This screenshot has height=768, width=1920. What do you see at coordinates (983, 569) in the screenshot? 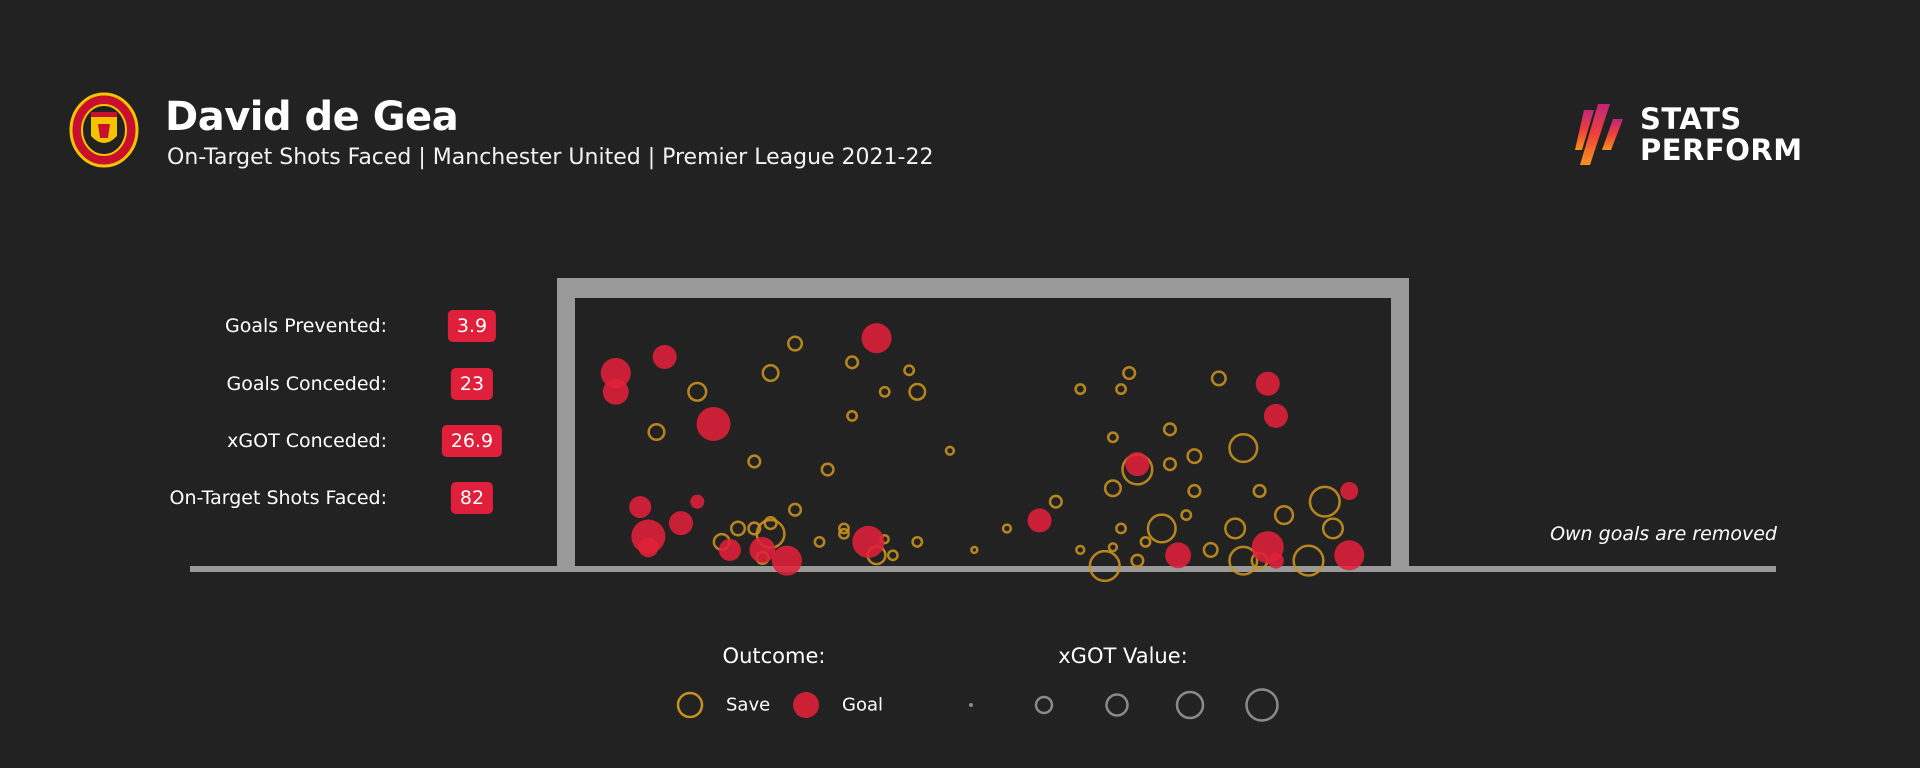
I see `ground-line` at bounding box center [983, 569].